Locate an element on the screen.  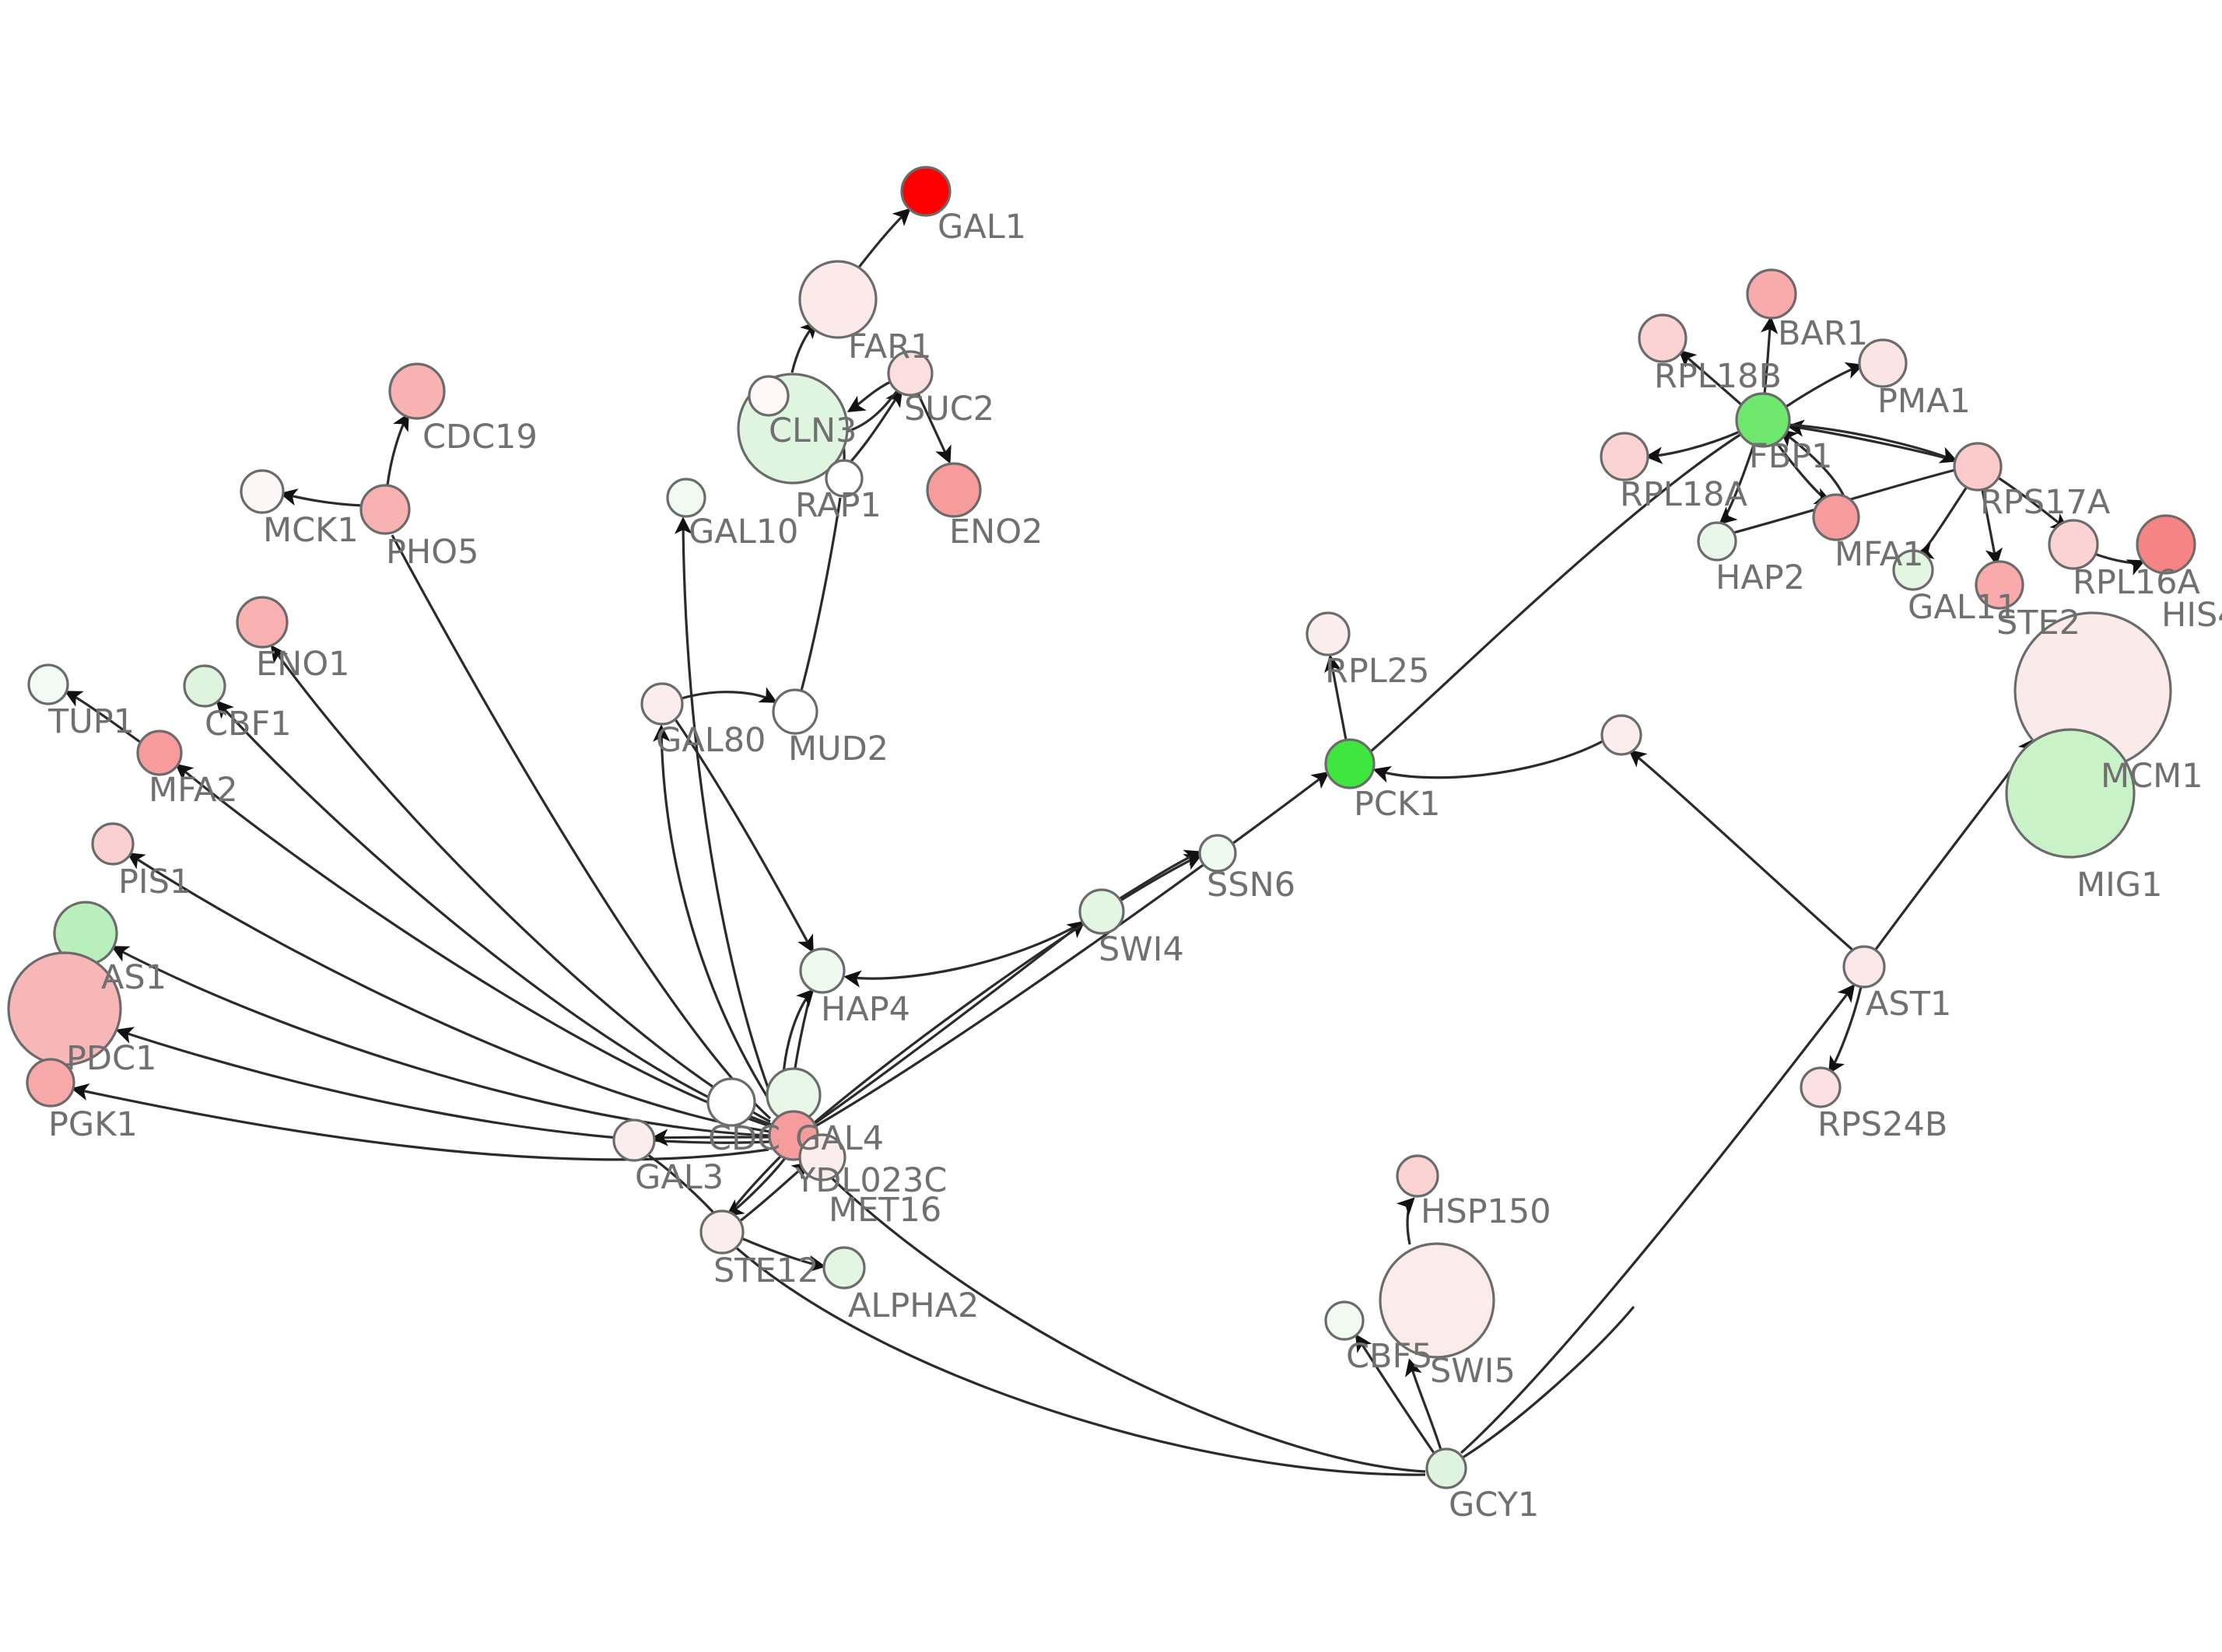
graph-node-RPL18A is located at coordinates (1624, 456).